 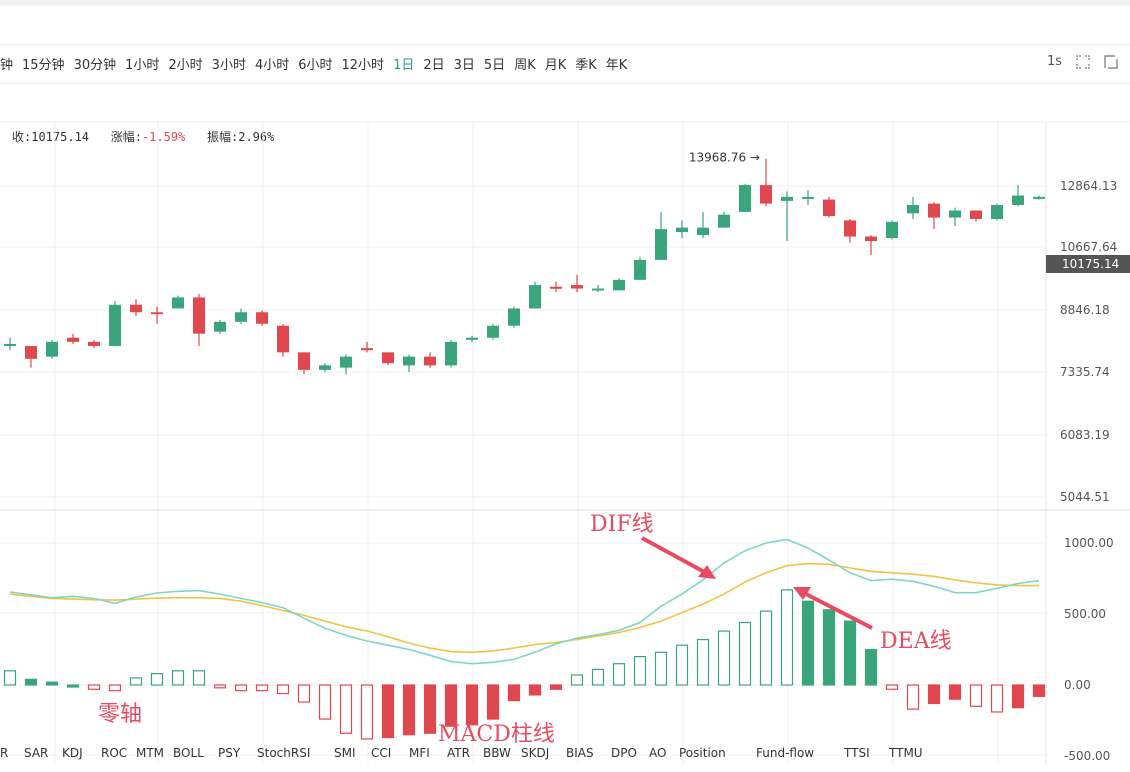 I want to click on timeframe-tab: 5日, so click(x=494, y=65).